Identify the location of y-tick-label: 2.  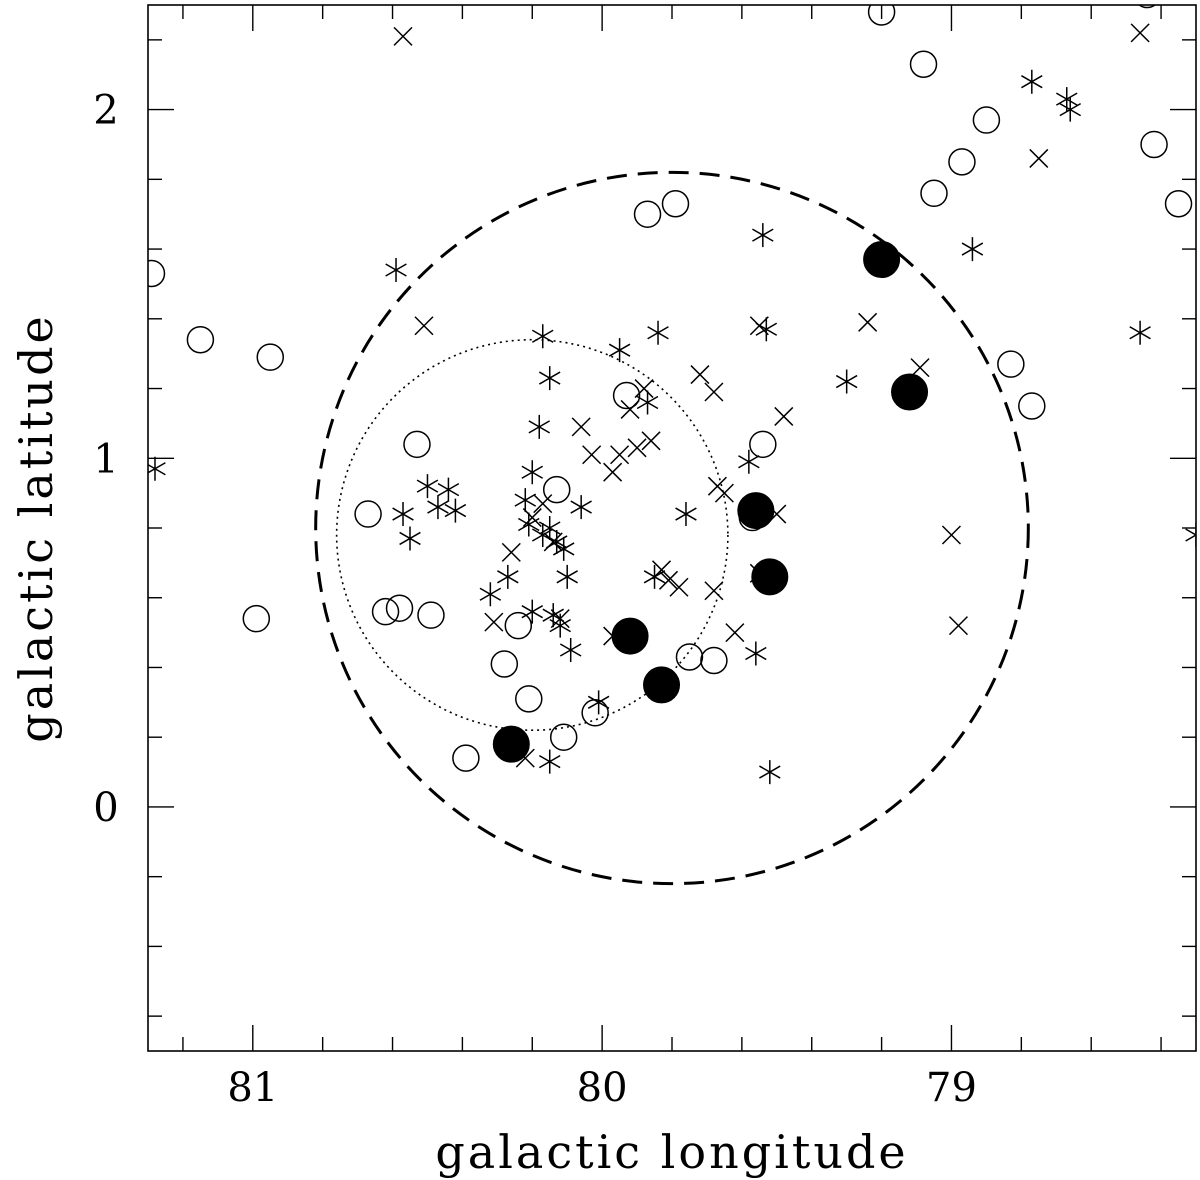
(105, 111).